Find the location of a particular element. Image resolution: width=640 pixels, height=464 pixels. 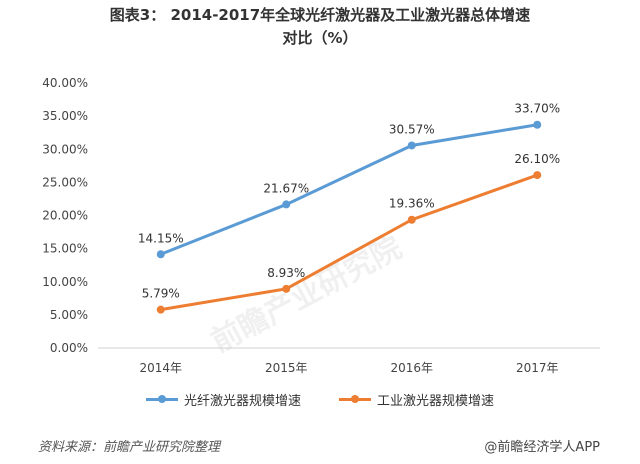

y-tick-label: 20.00% is located at coordinates (65, 216).